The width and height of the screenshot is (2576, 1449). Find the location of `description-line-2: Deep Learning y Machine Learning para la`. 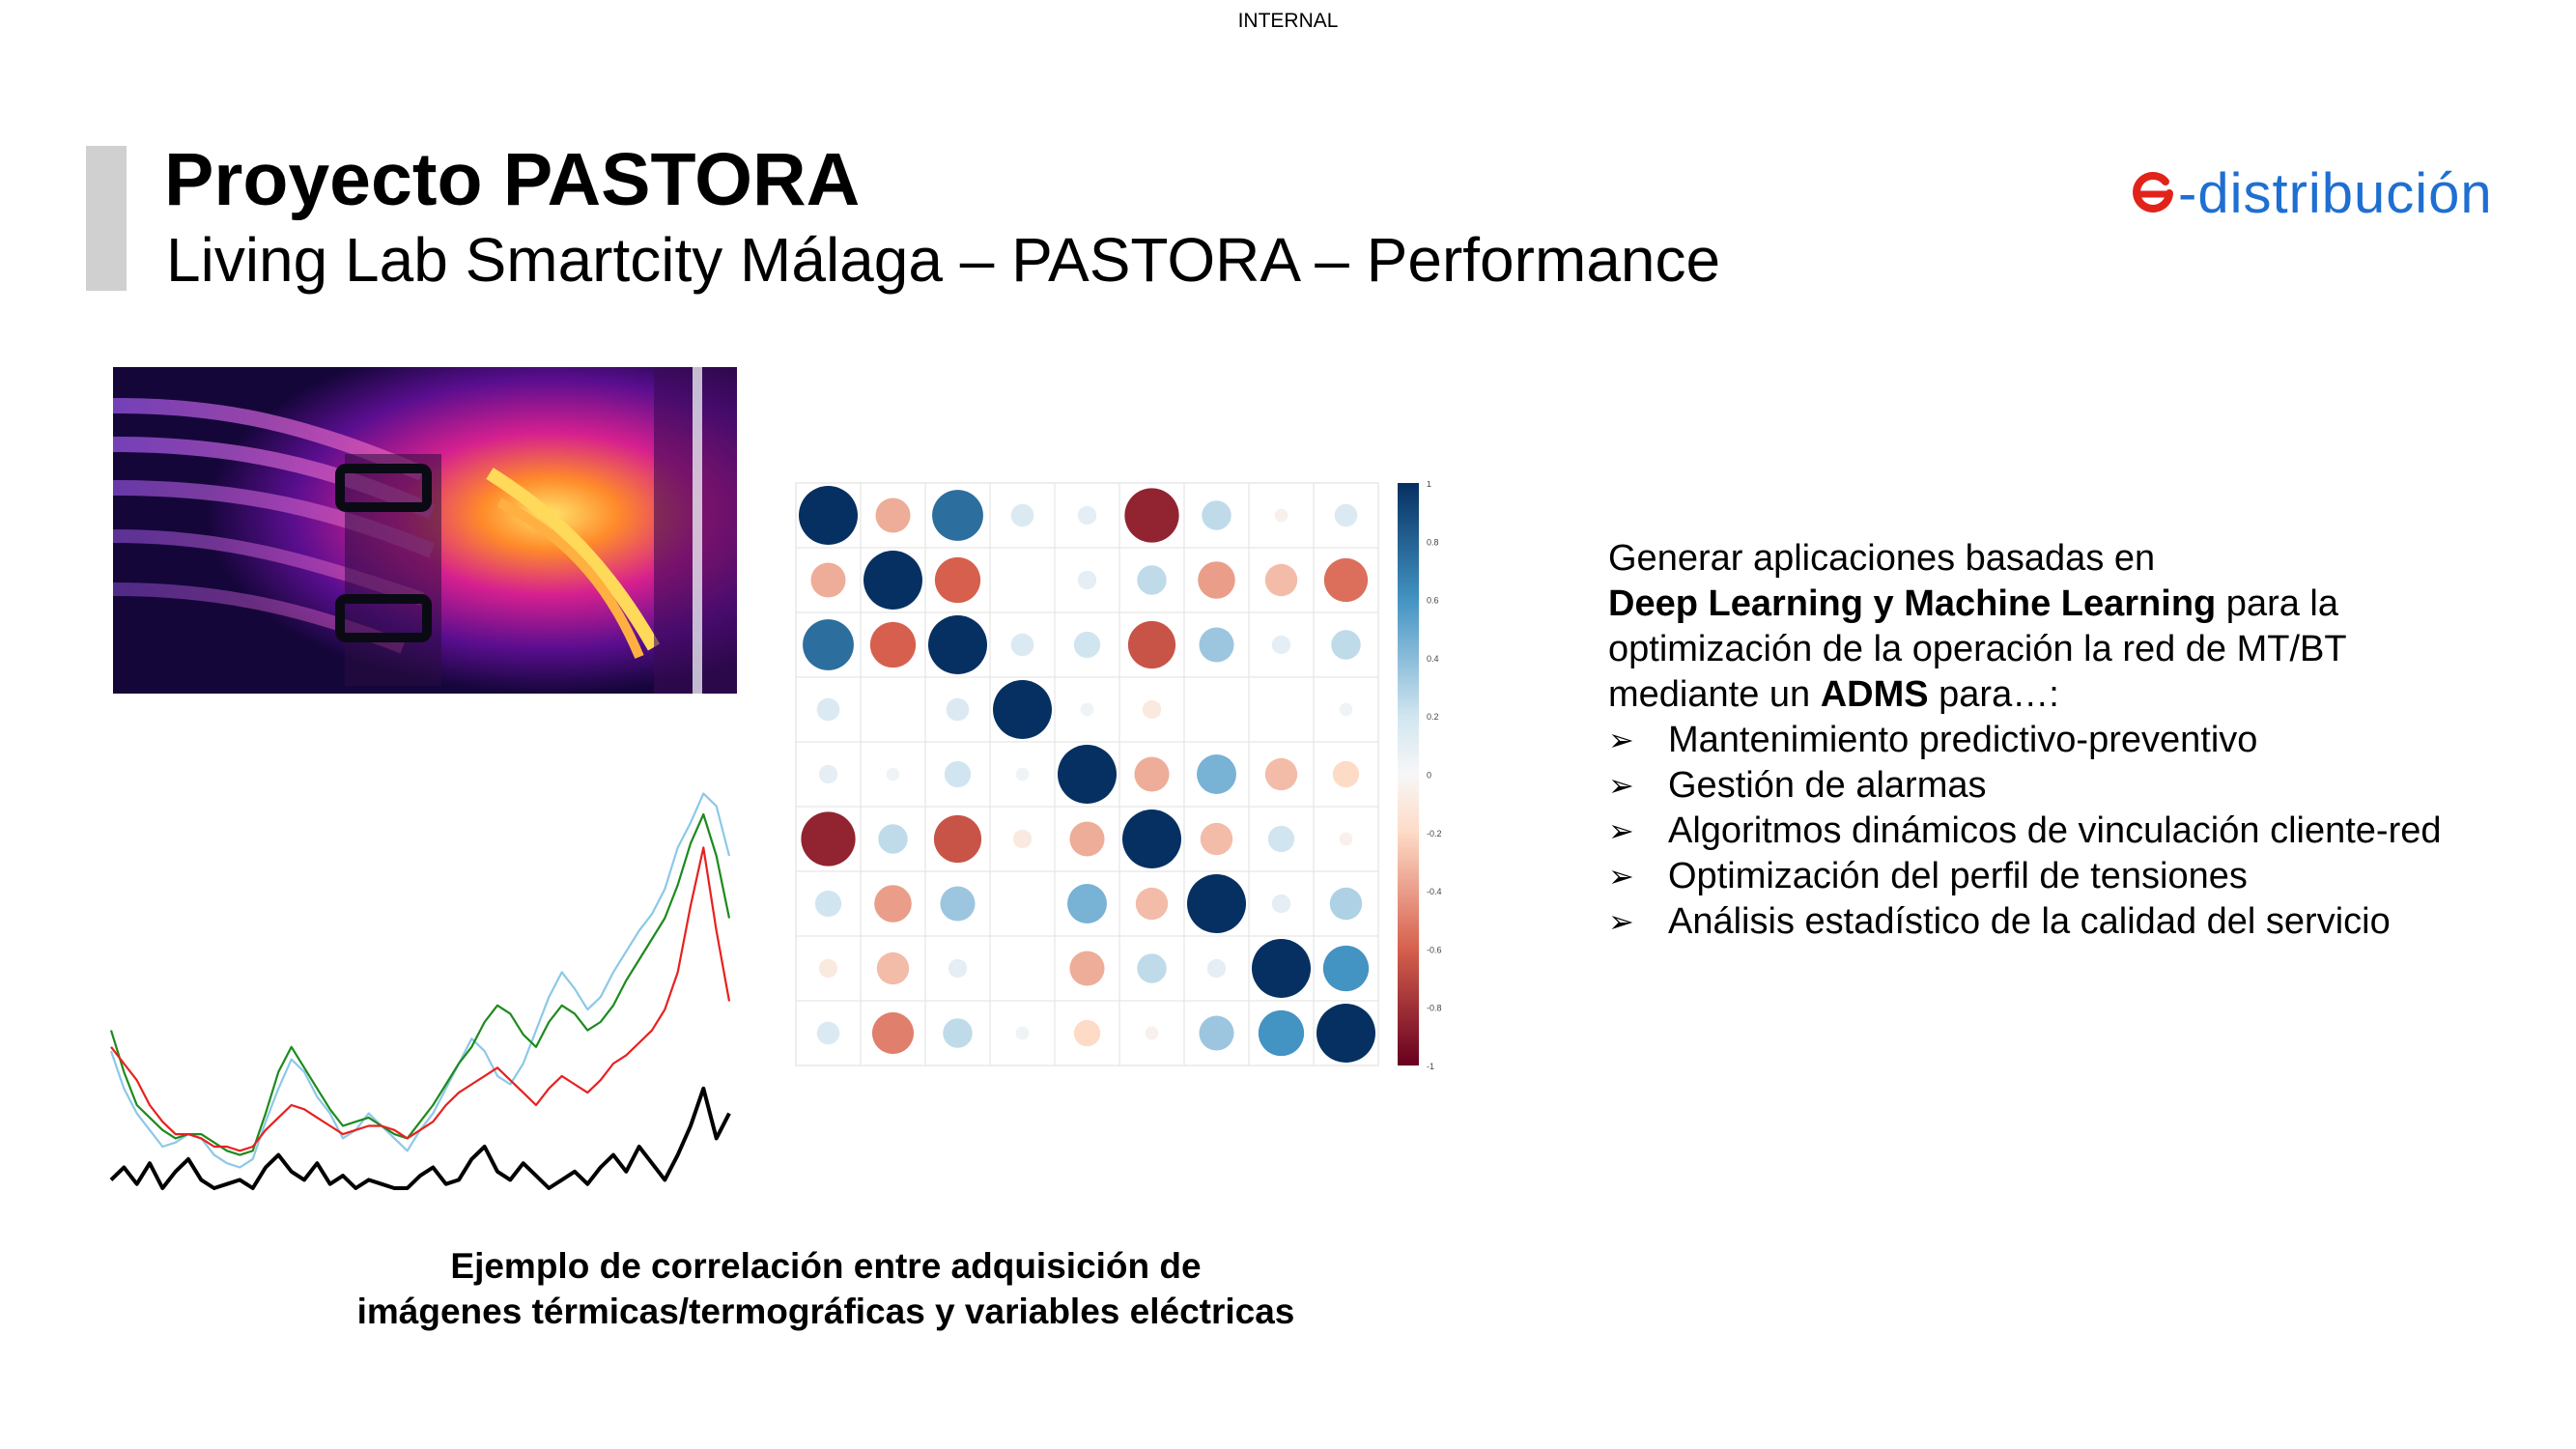

description-line-2: Deep Learning y Machine Learning para la is located at coordinates (2071, 604).